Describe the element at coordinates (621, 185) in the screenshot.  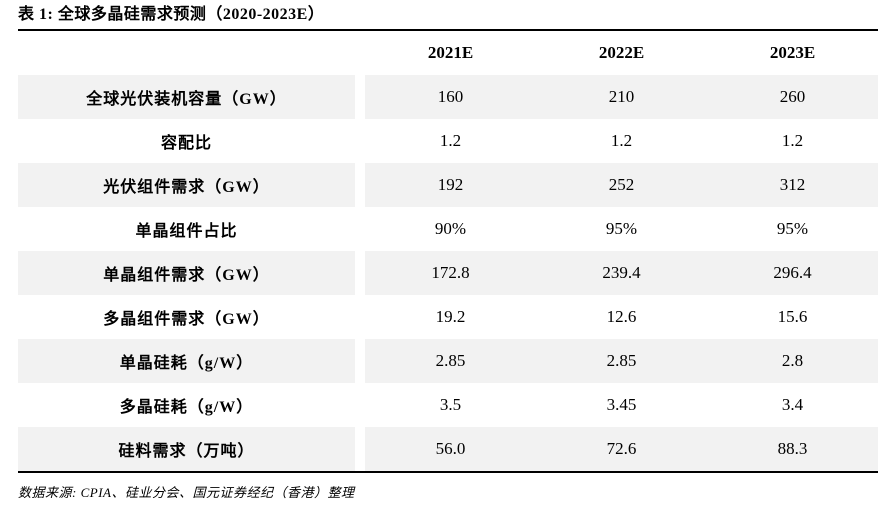
I see `cell-value: 252` at that location.